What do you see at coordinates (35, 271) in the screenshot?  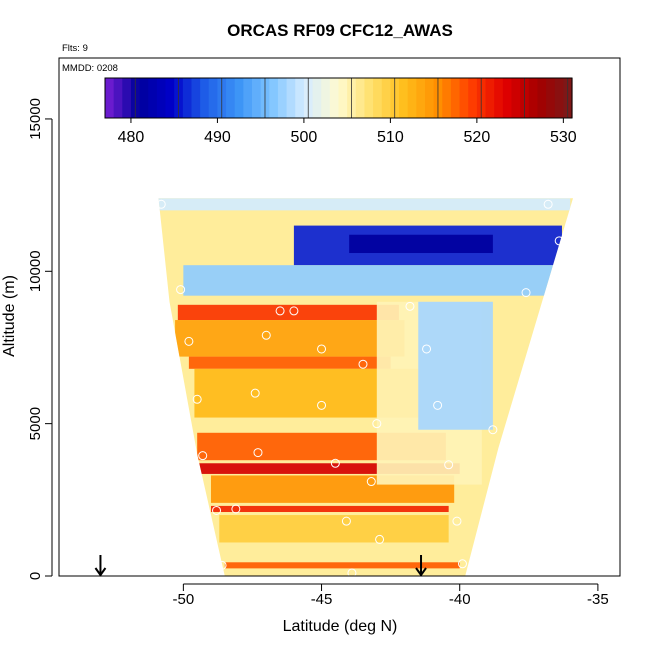 I see `y-tick-label: 10000` at bounding box center [35, 271].